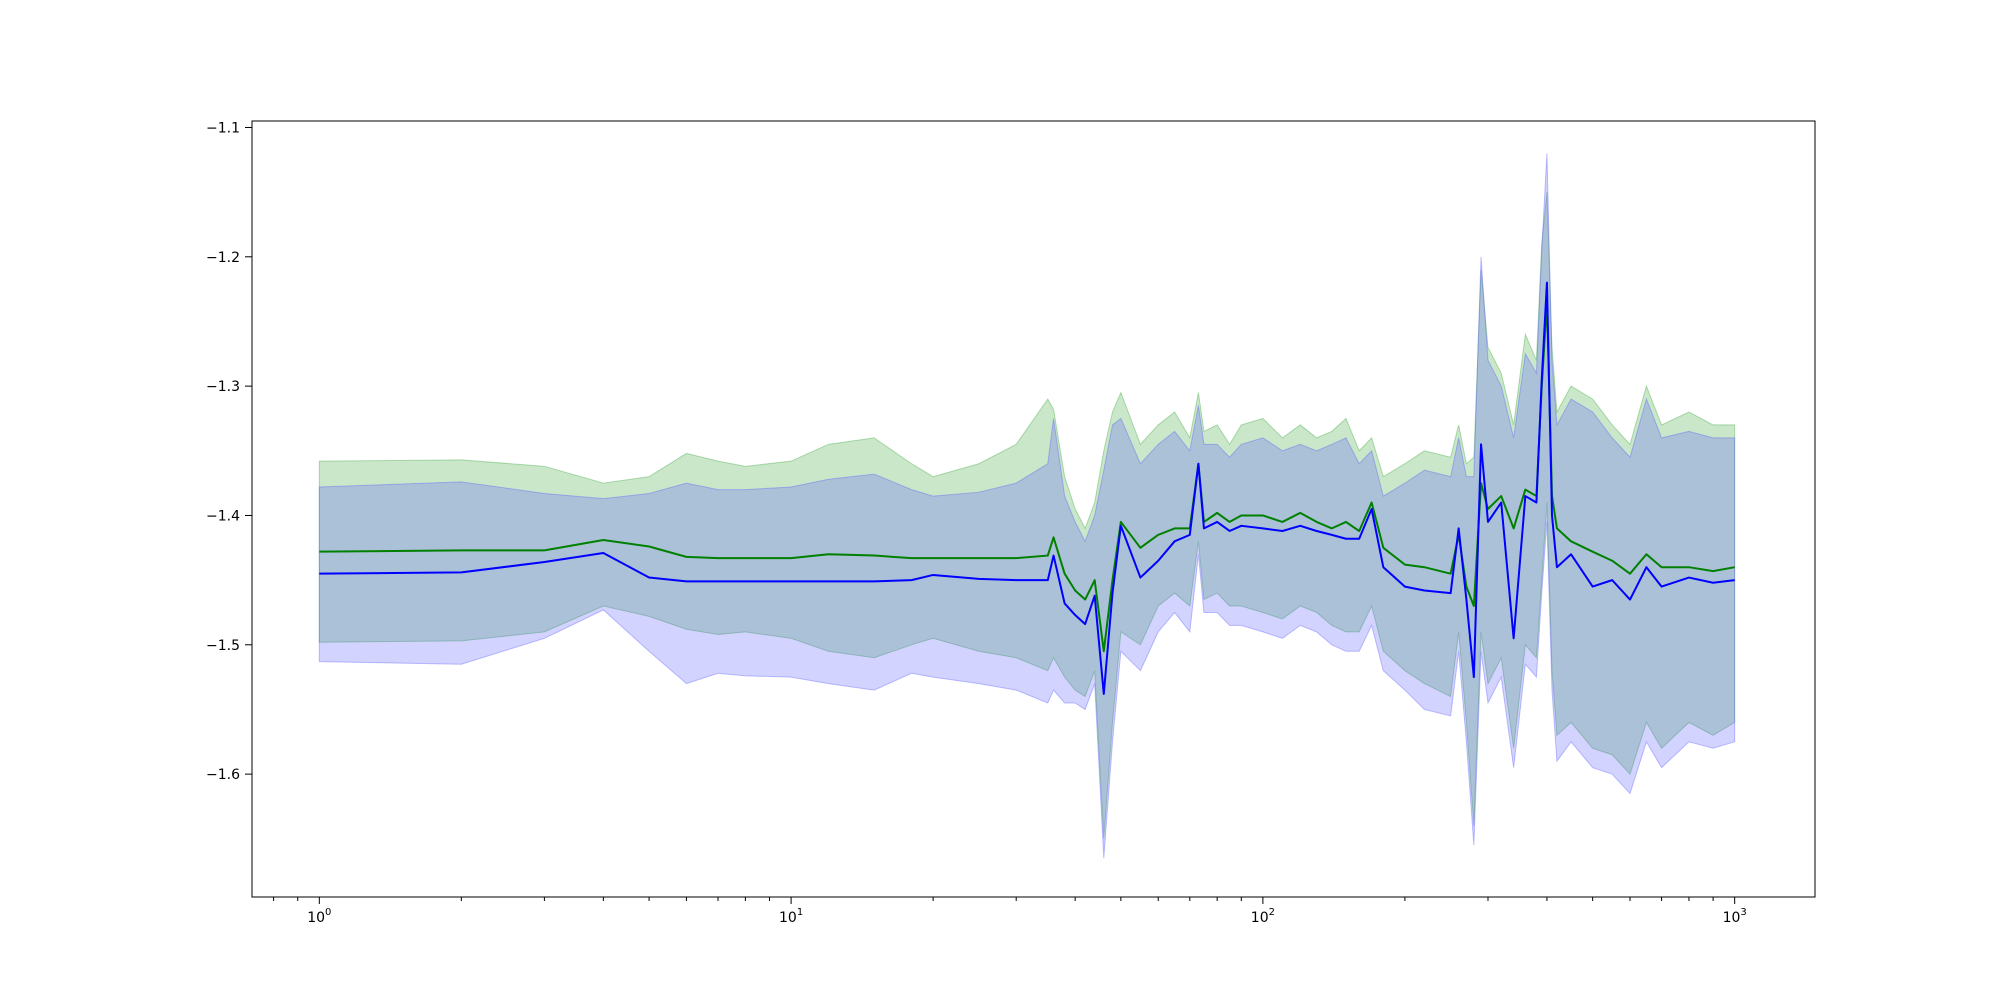 The height and width of the screenshot is (1000, 2000). Describe the element at coordinates (223, 128) in the screenshot. I see `y-tick-label: −1.1` at that location.